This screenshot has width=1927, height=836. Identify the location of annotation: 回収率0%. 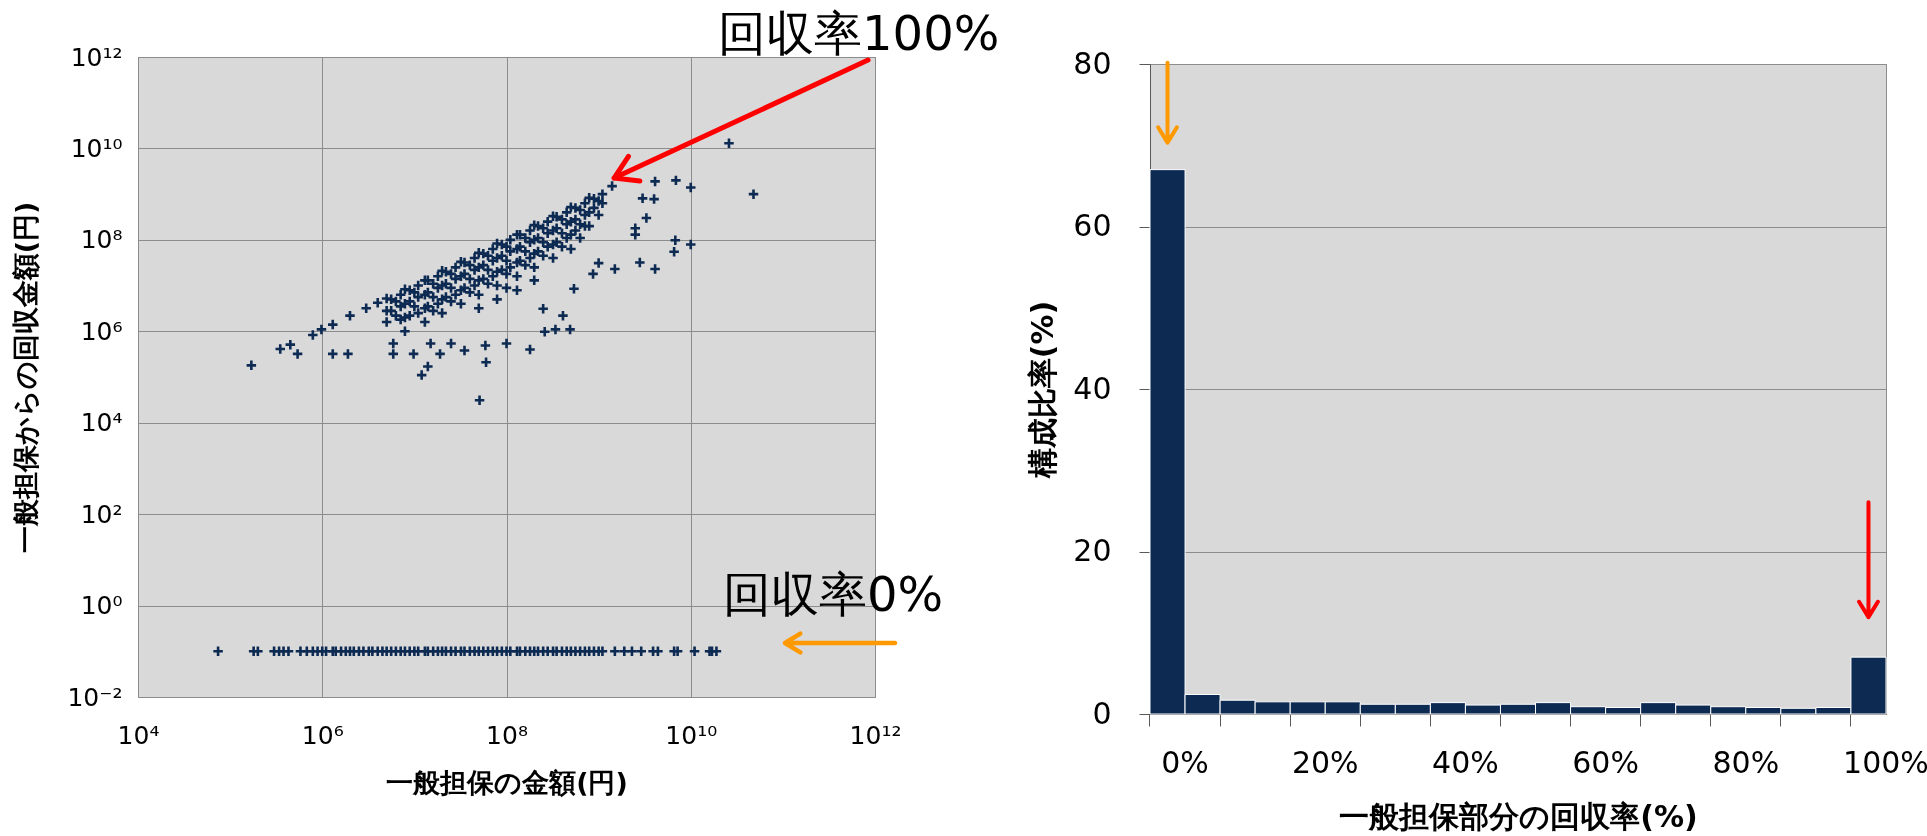
(833, 594).